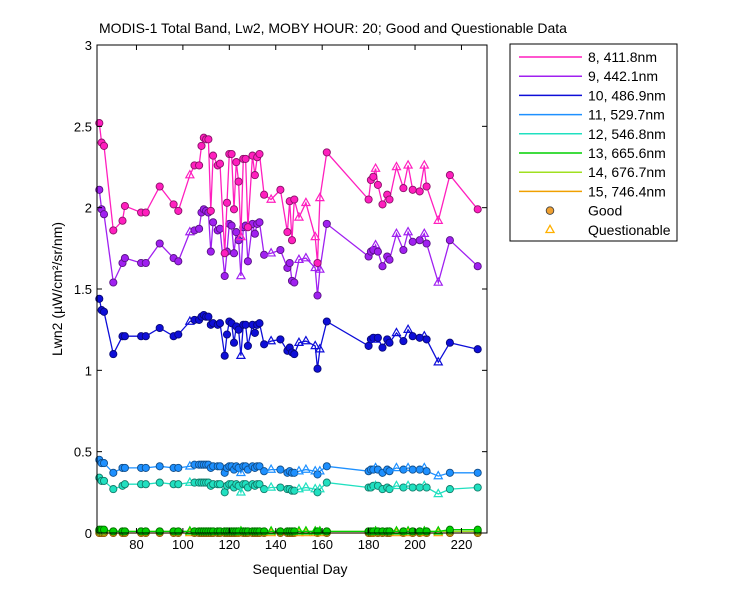 Image resolution: width=750 pixels, height=600 pixels. Describe the element at coordinates (415, 544) in the screenshot. I see `x-tick-label: 200` at that location.